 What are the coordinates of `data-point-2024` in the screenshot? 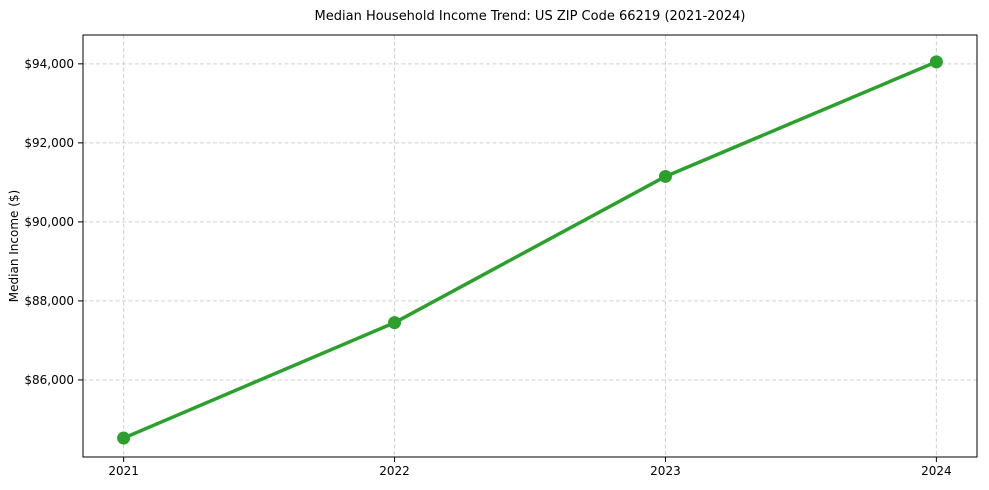 It's located at (936, 62).